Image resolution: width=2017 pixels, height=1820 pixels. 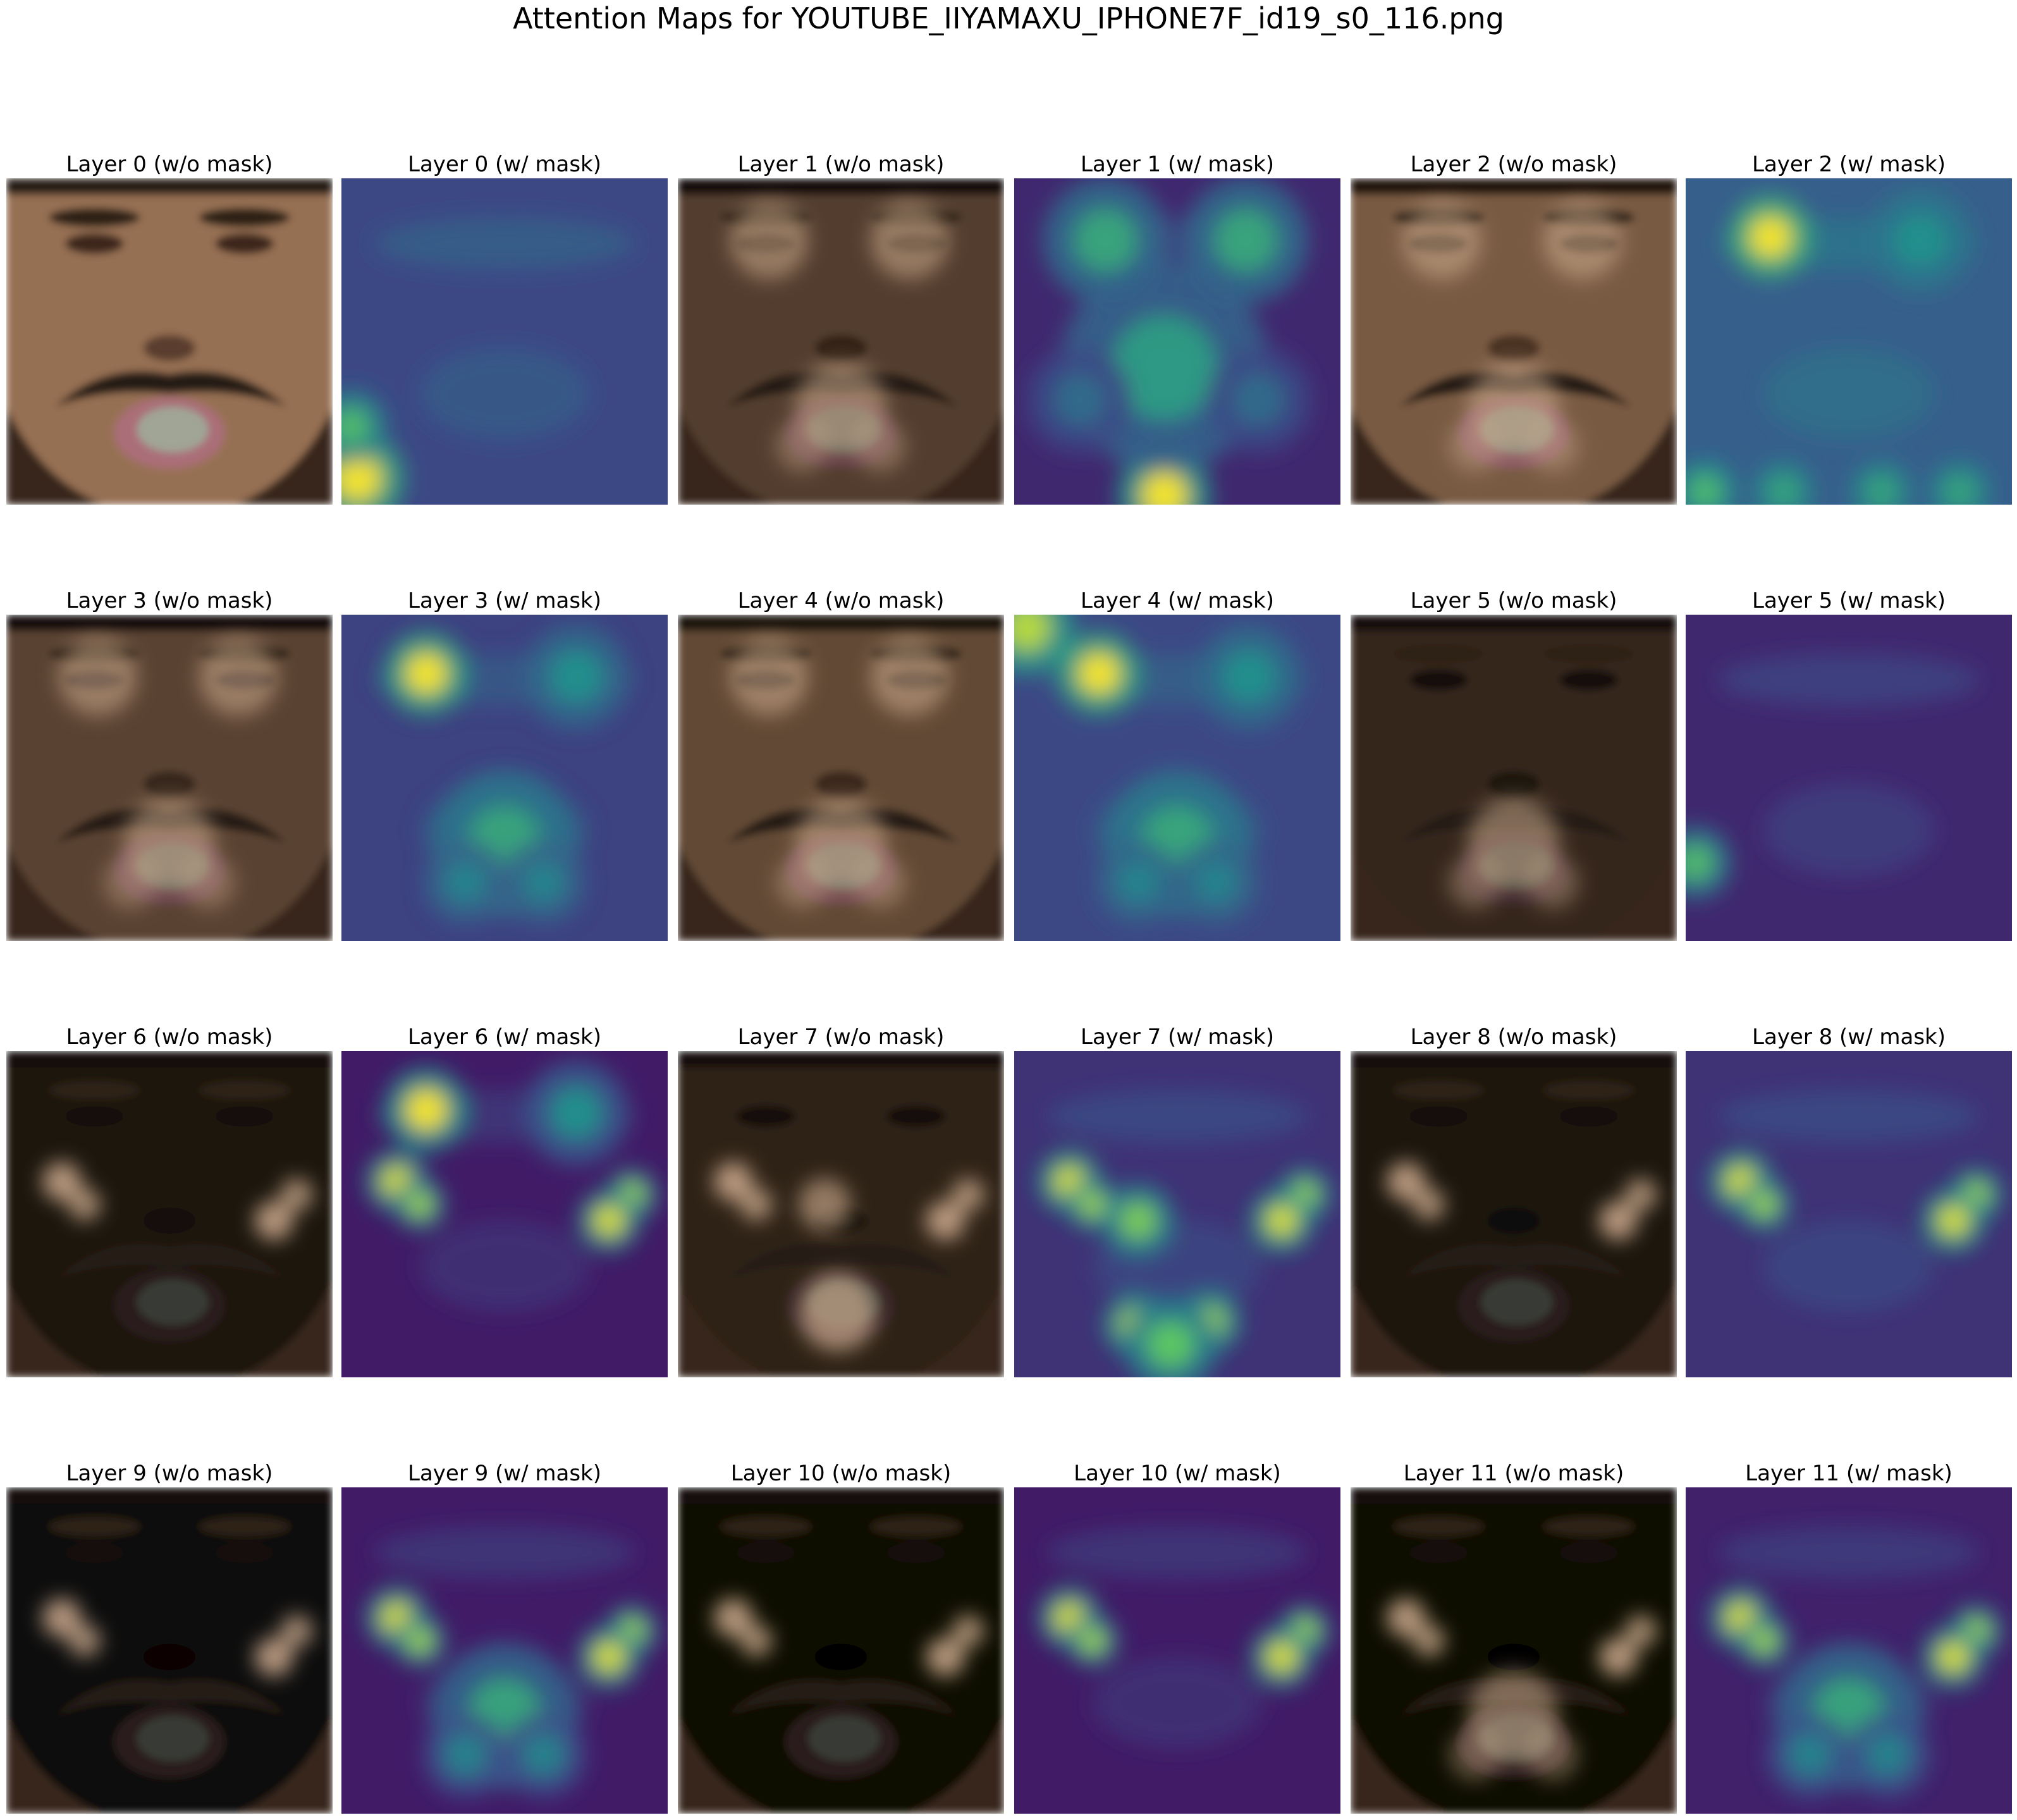 What do you see at coordinates (1177, 1037) in the screenshot?
I see `panel-title: Layer 7 (w/ mask)` at bounding box center [1177, 1037].